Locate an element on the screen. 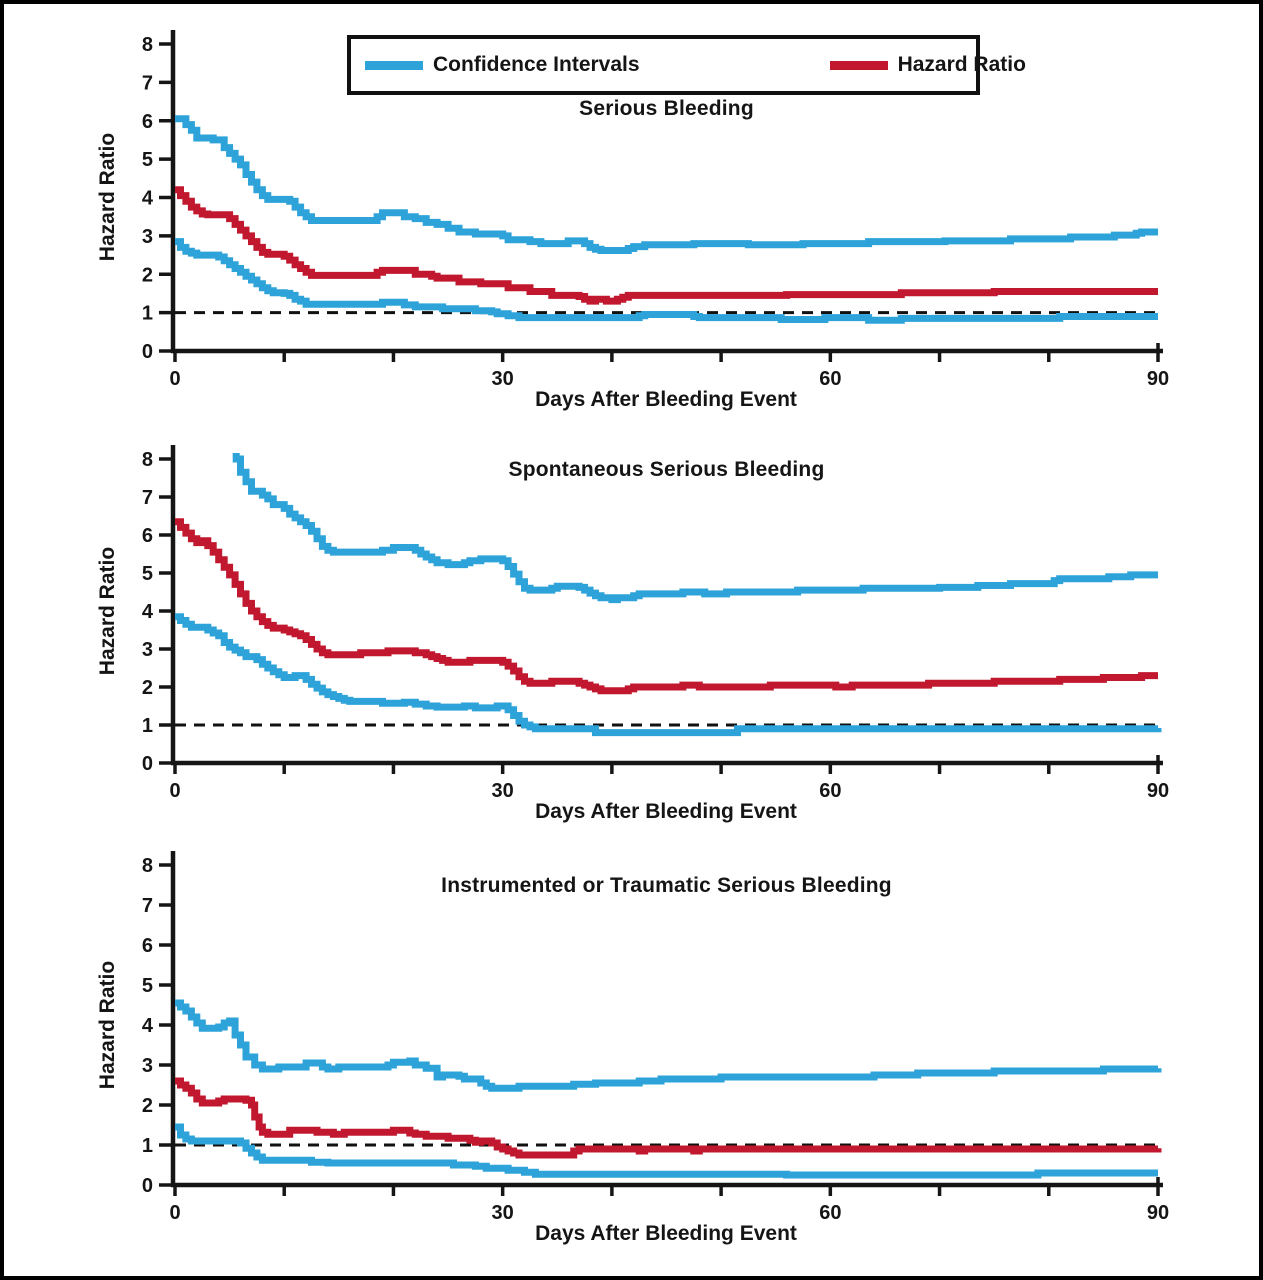 The image size is (1263, 1280). legend-label-hazard-ratio: Hazard Ratio is located at coordinates (961, 64).